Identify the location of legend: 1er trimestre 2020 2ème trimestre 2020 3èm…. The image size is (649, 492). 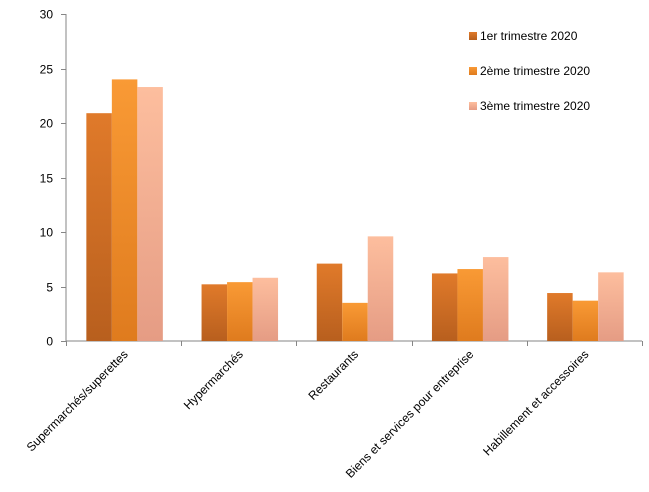
(529, 71).